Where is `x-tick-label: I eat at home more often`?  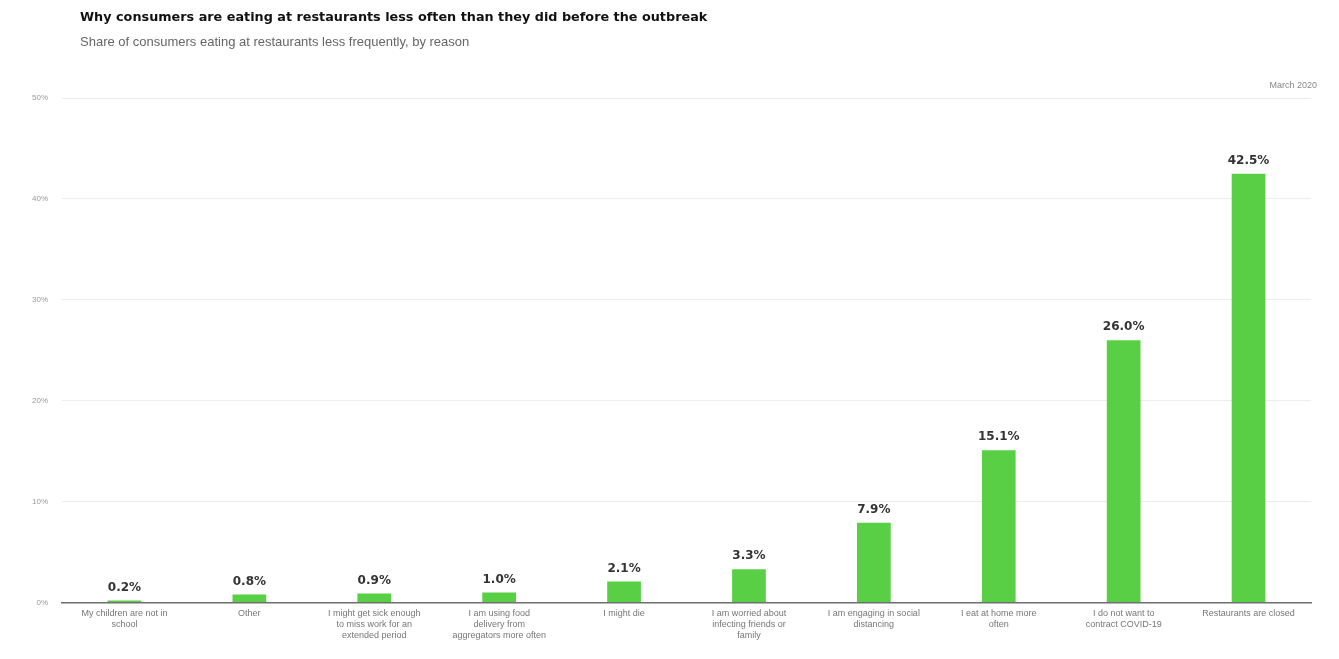 x-tick-label: I eat at home more often is located at coordinates (998, 619).